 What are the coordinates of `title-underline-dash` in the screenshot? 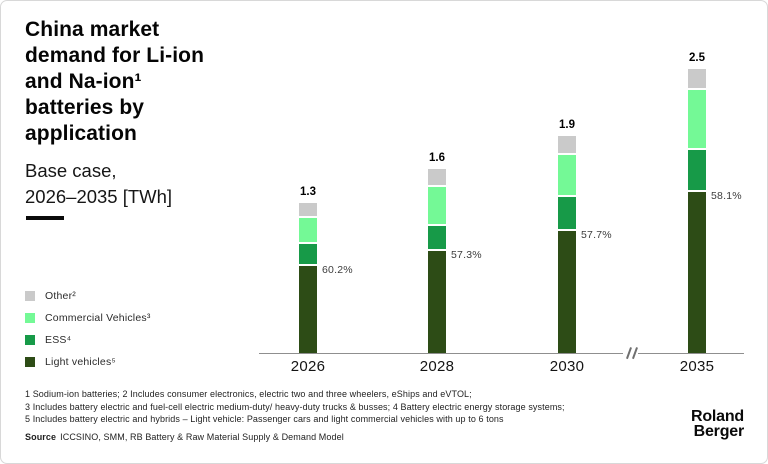 It's located at (45, 218).